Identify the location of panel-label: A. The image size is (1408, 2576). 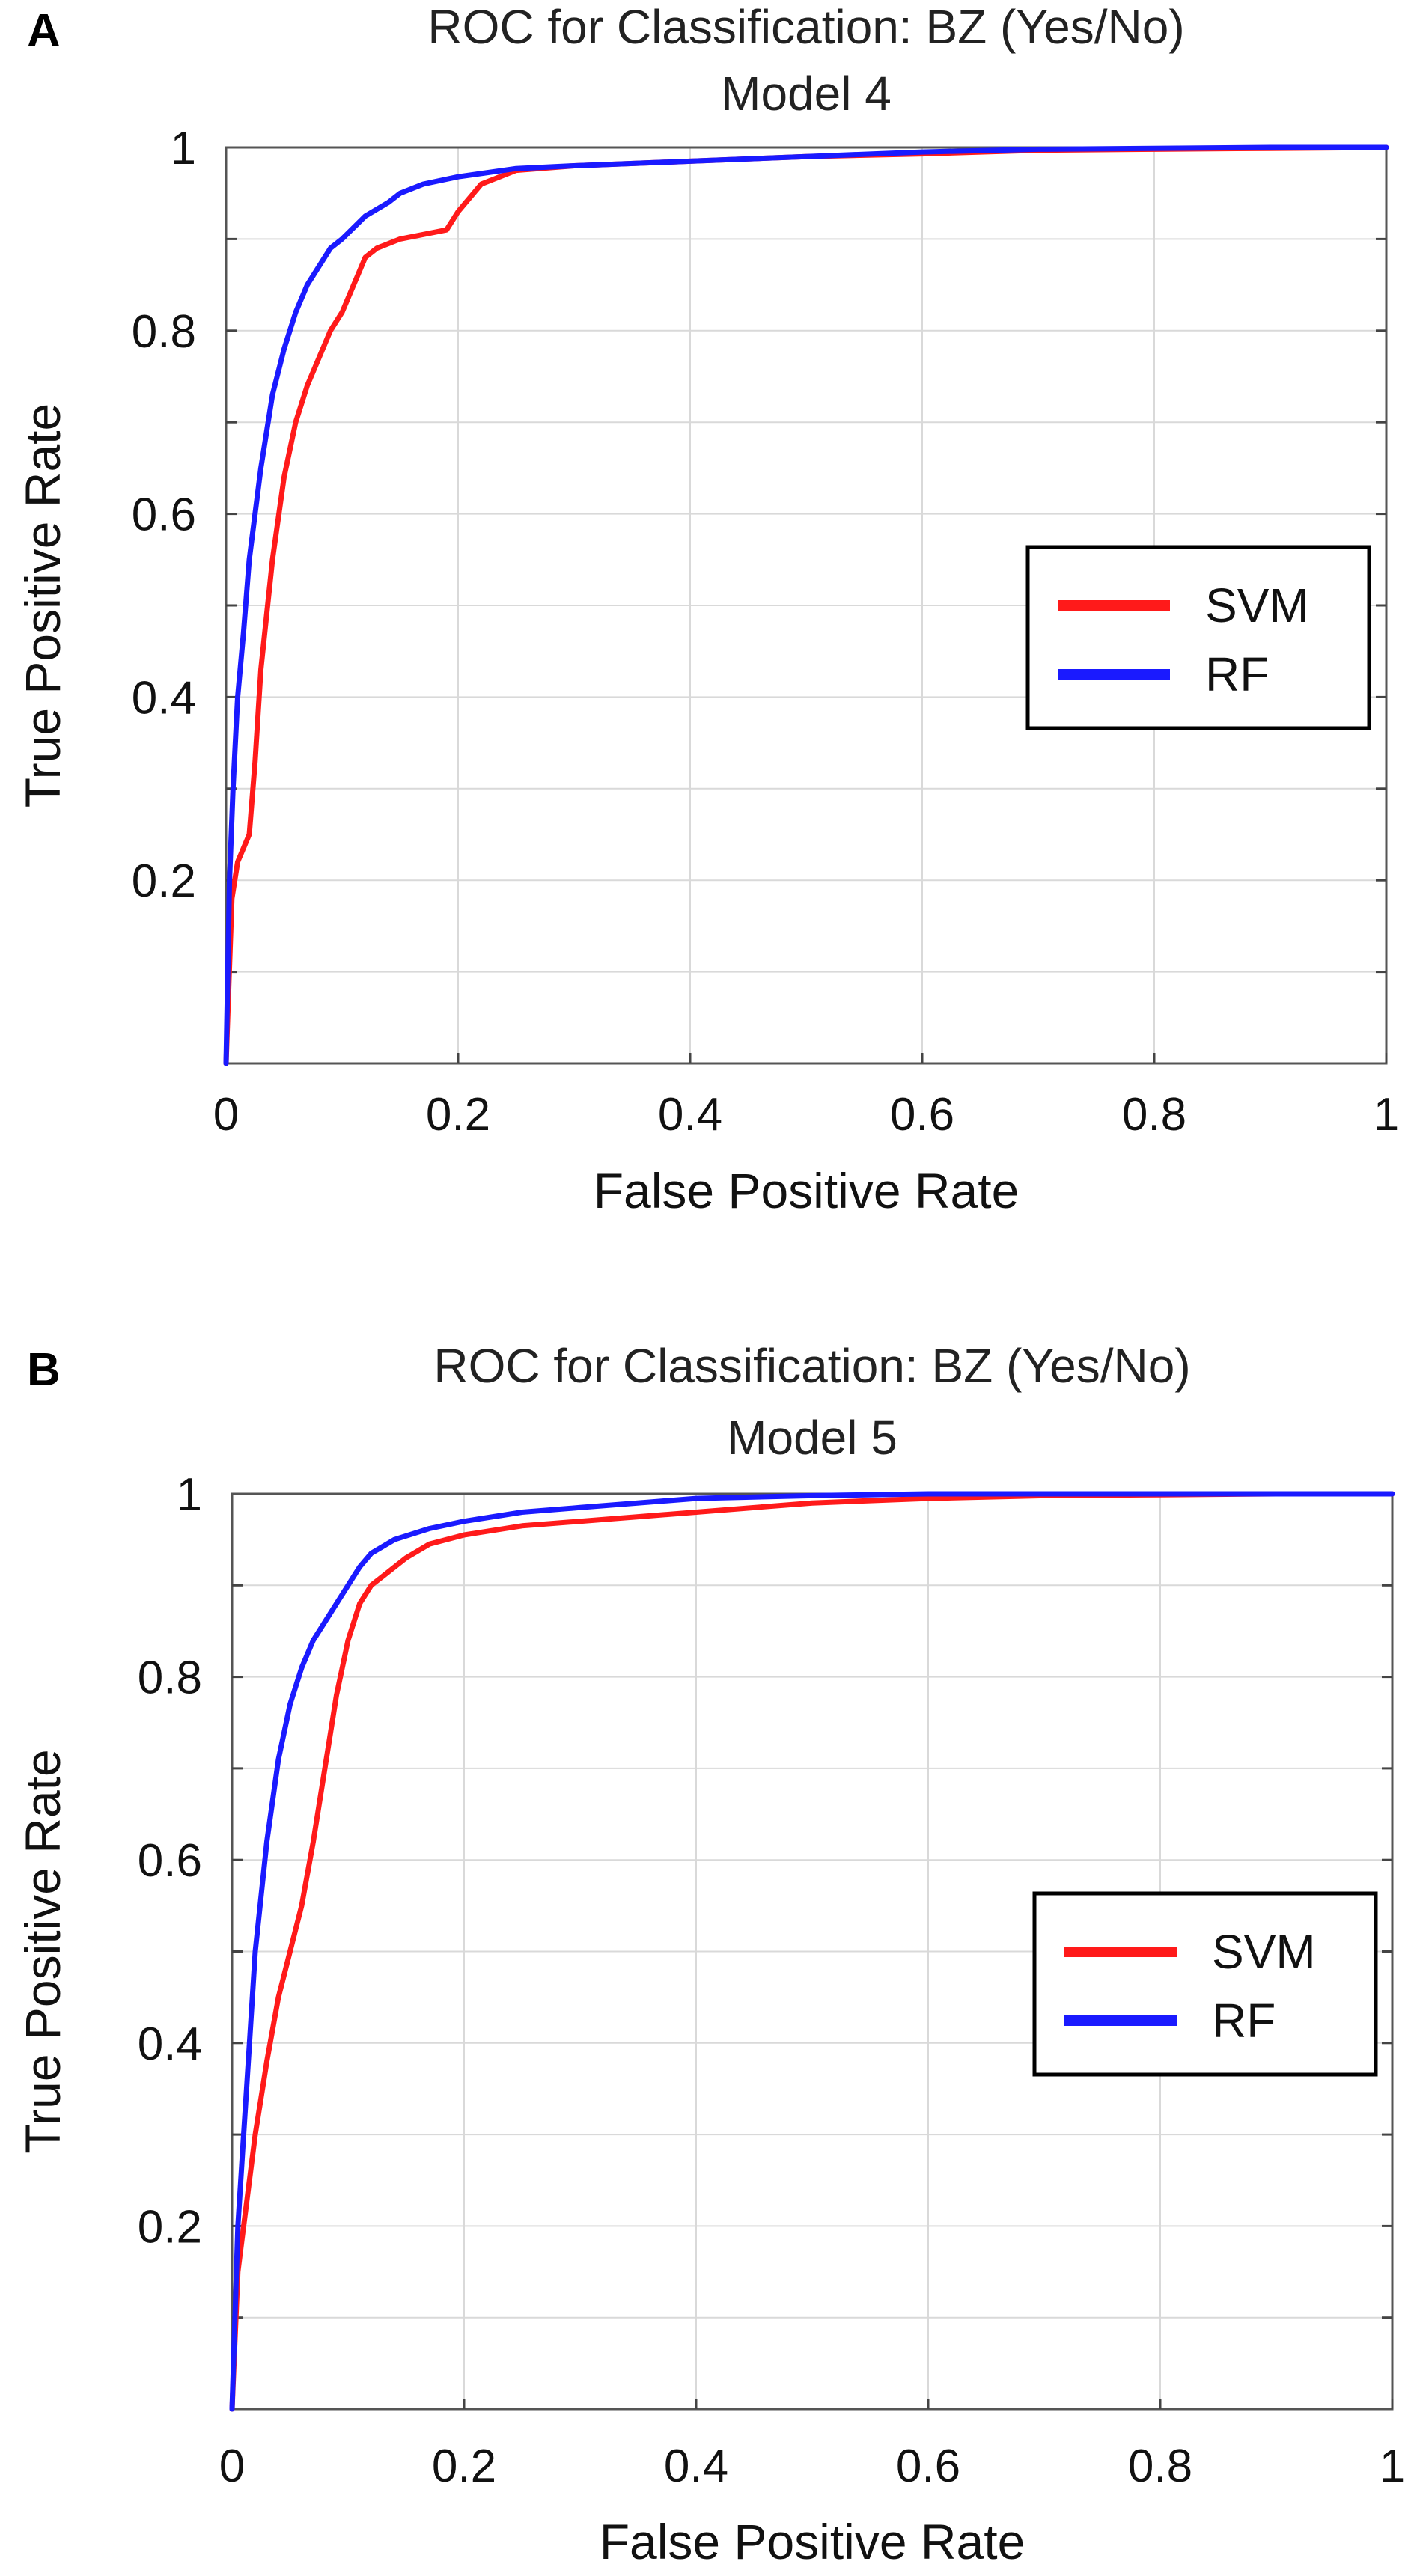
(44, 31).